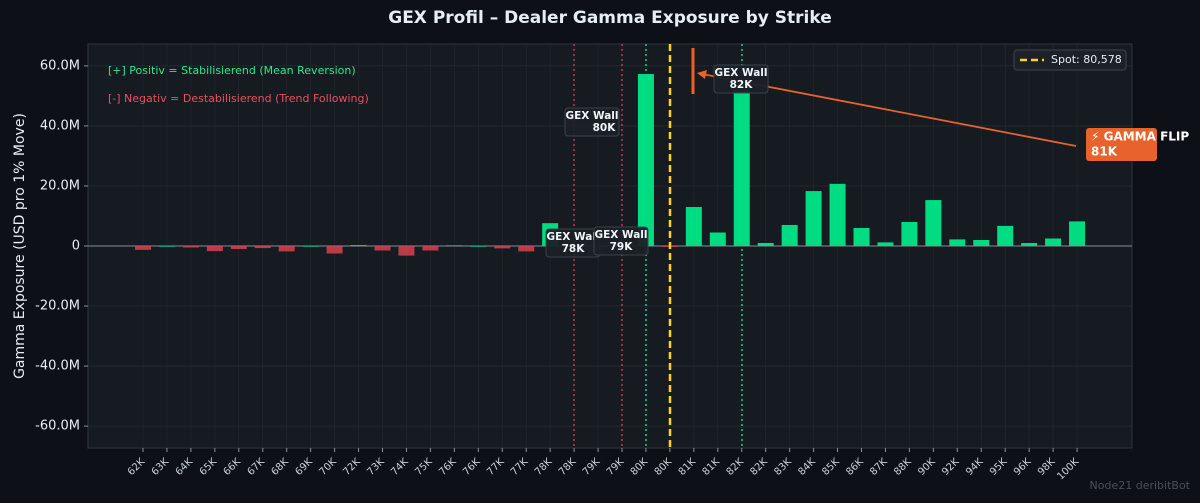 The width and height of the screenshot is (1200, 503). What do you see at coordinates (60, 185) in the screenshot?
I see `y-tick-label: 20.0M` at bounding box center [60, 185].